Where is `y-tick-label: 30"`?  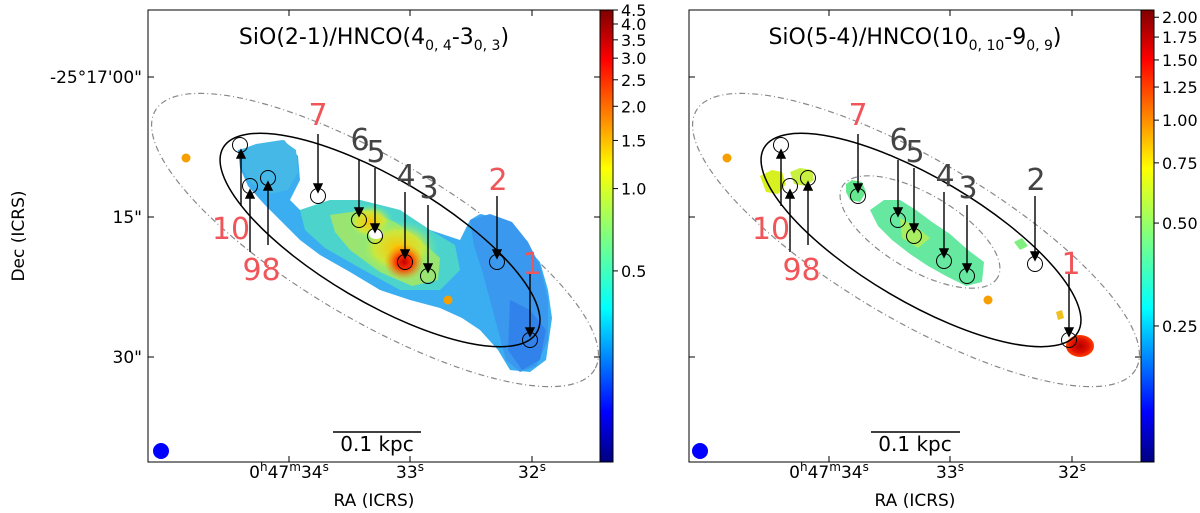
y-tick-label: 30" is located at coordinates (127, 358).